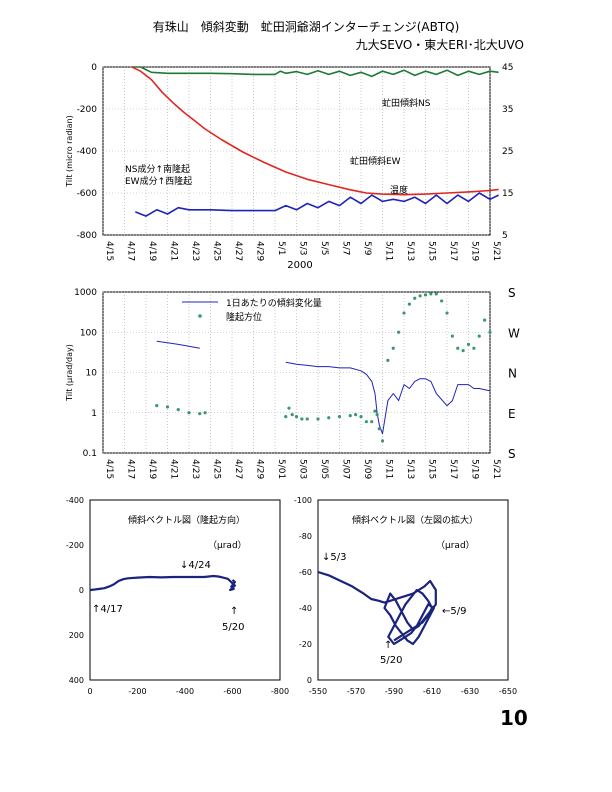 Image resolution: width=612 pixels, height=792 pixels. Describe the element at coordinates (514, 718) in the screenshot. I see `page-number: 10` at that location.